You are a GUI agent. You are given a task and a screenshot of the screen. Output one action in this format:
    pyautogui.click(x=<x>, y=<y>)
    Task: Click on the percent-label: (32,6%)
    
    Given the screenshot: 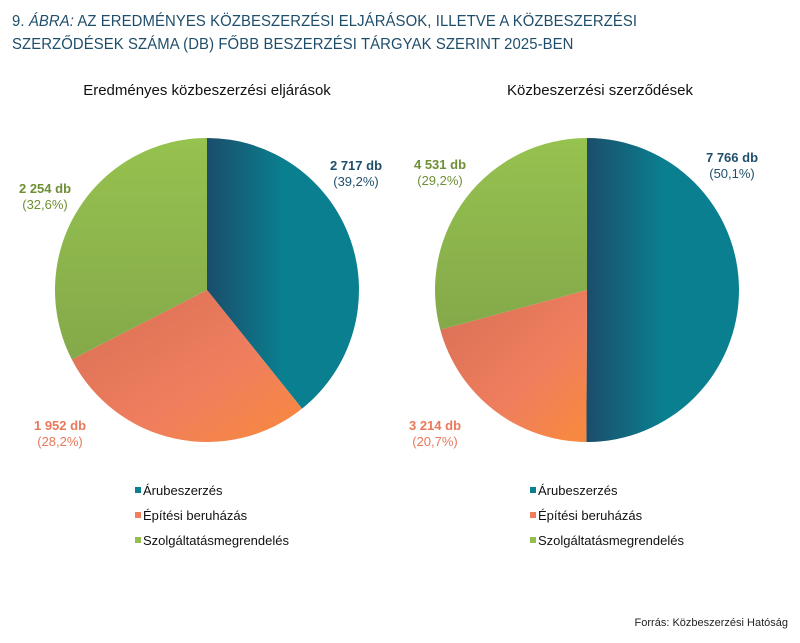 What is the action you would take?
    pyautogui.click(x=45, y=204)
    